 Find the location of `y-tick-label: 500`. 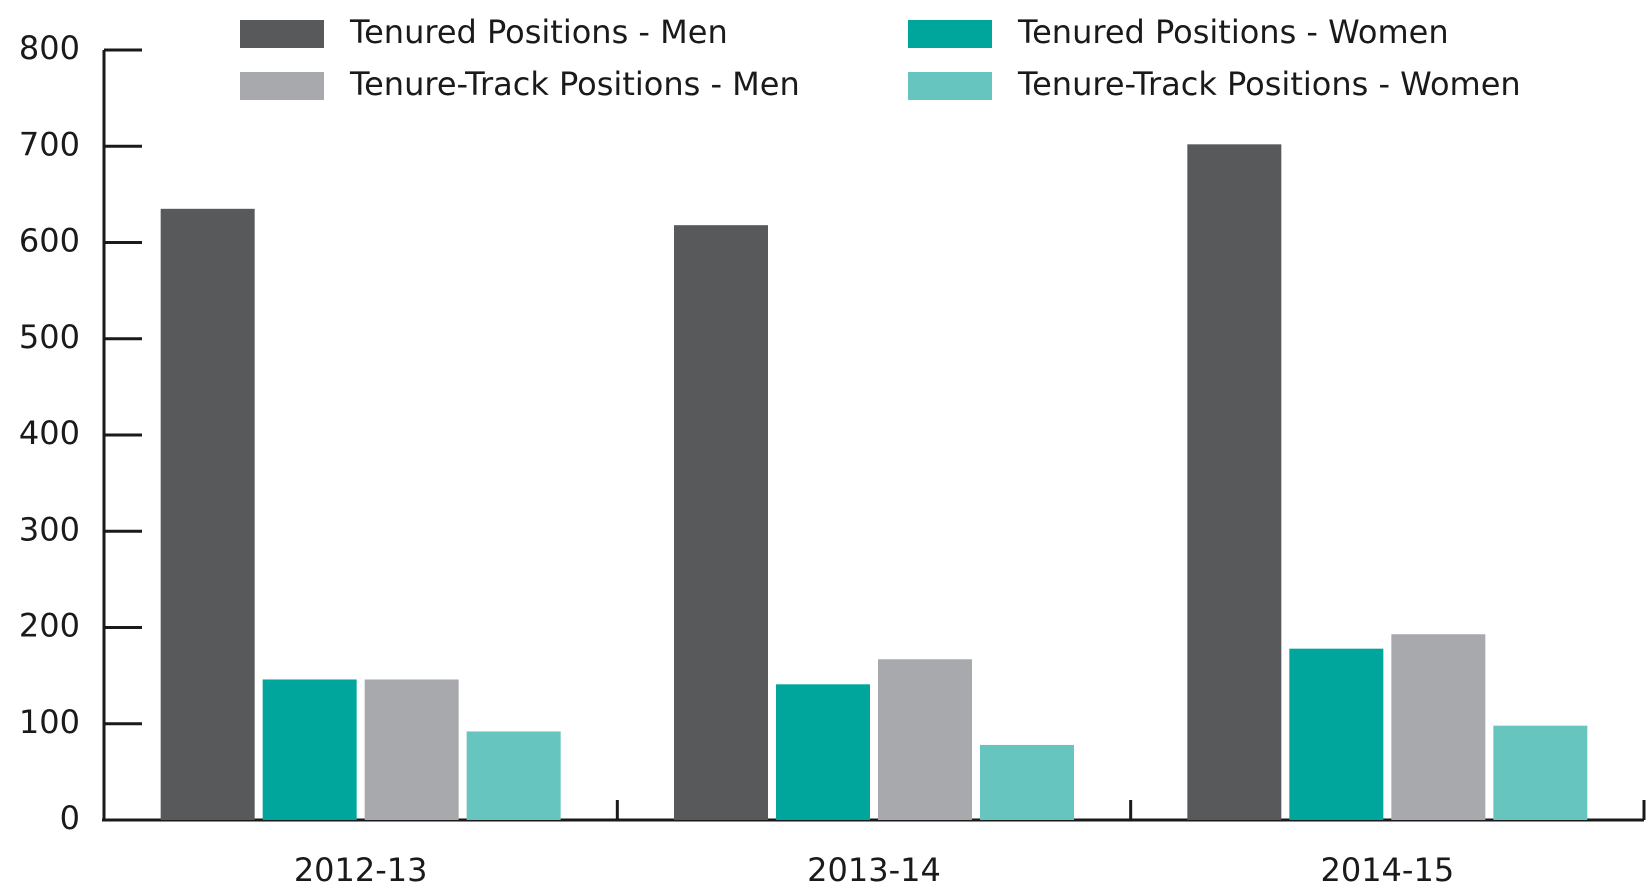

y-tick-label: 500 is located at coordinates (49, 337).